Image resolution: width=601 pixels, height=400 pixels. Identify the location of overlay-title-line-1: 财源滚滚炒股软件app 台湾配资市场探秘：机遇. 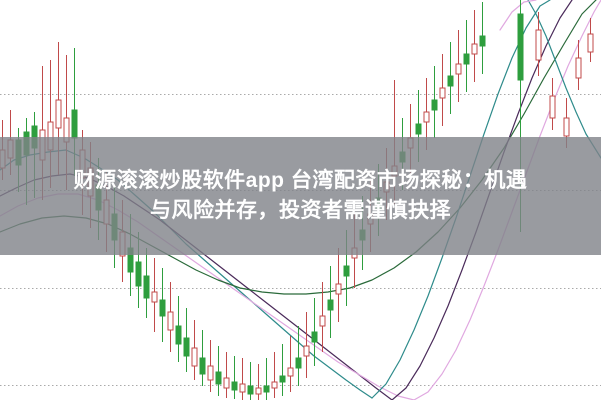
(300, 180).